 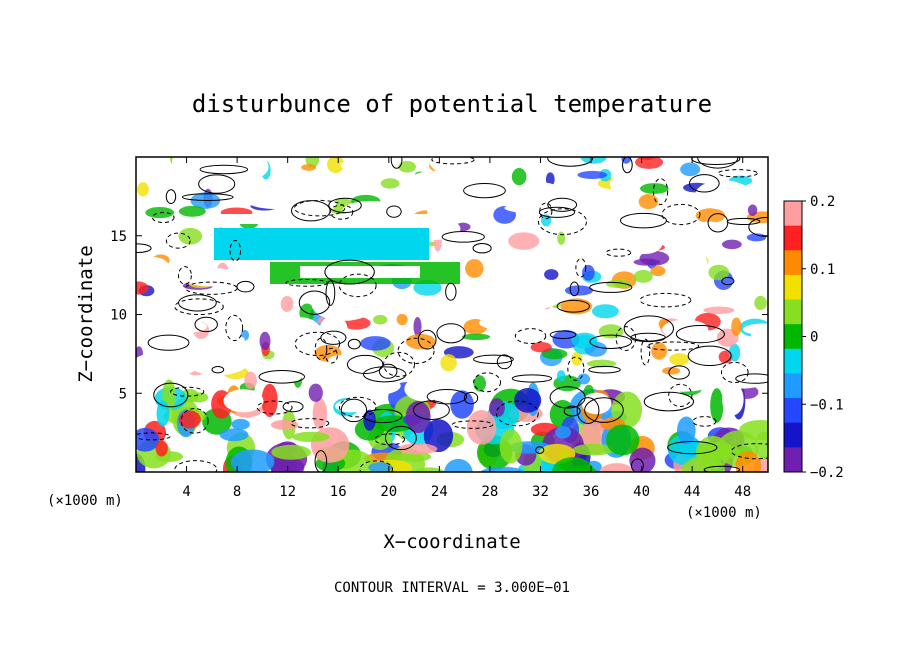 What do you see at coordinates (186, 492) in the screenshot?
I see `x-tick-label: 4` at bounding box center [186, 492].